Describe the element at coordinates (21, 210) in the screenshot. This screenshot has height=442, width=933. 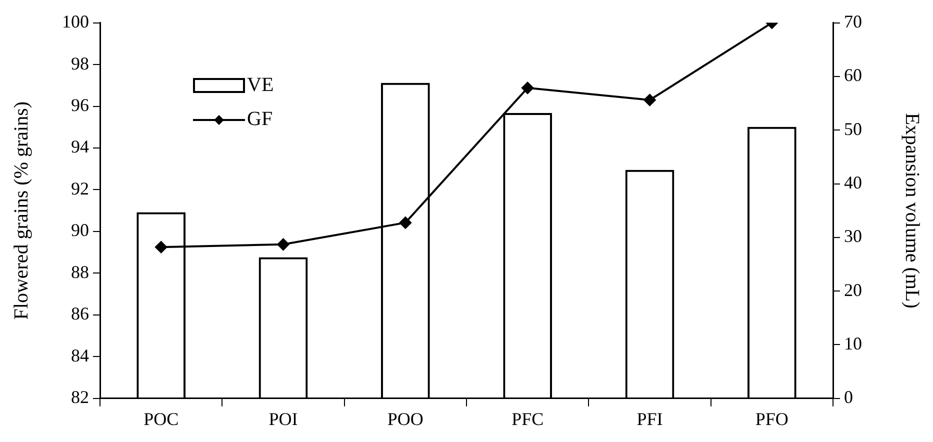
I see `y-axis-title: Flowered grains (% grains)` at that location.